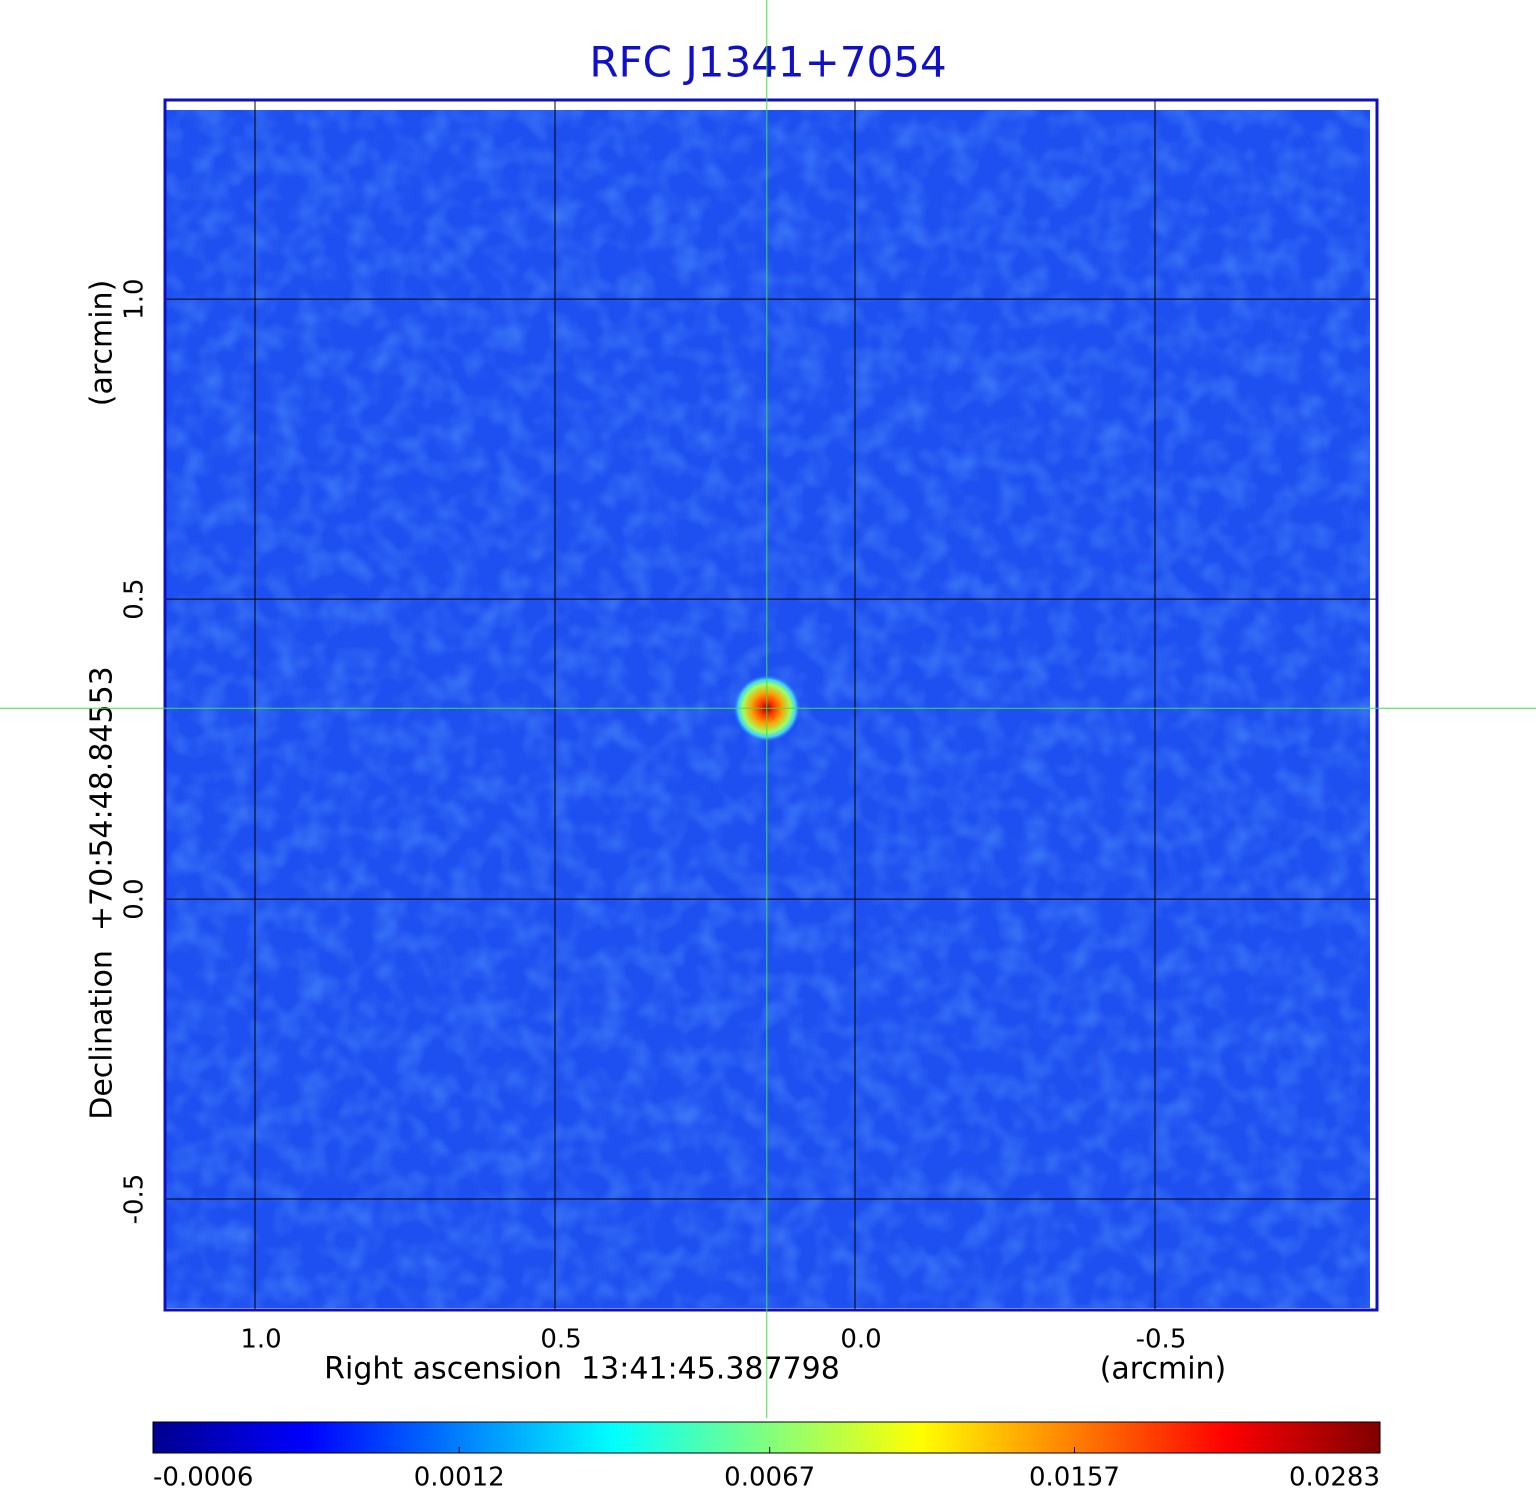 This screenshot has height=1511, width=1536. I want to click on colorbar-tick-label: -0.0006, so click(203, 1478).